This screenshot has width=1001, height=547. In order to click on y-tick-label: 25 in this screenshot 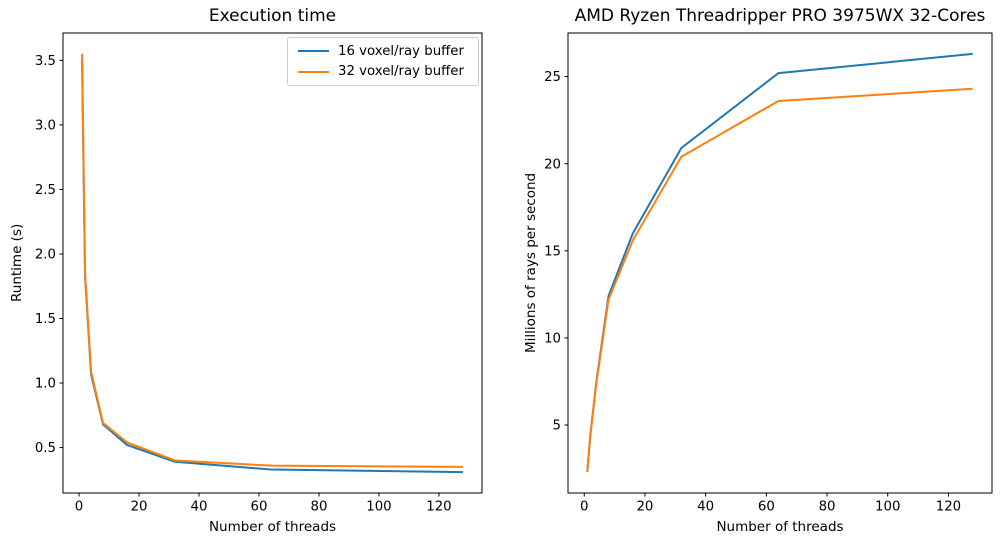, I will do `click(552, 77)`.